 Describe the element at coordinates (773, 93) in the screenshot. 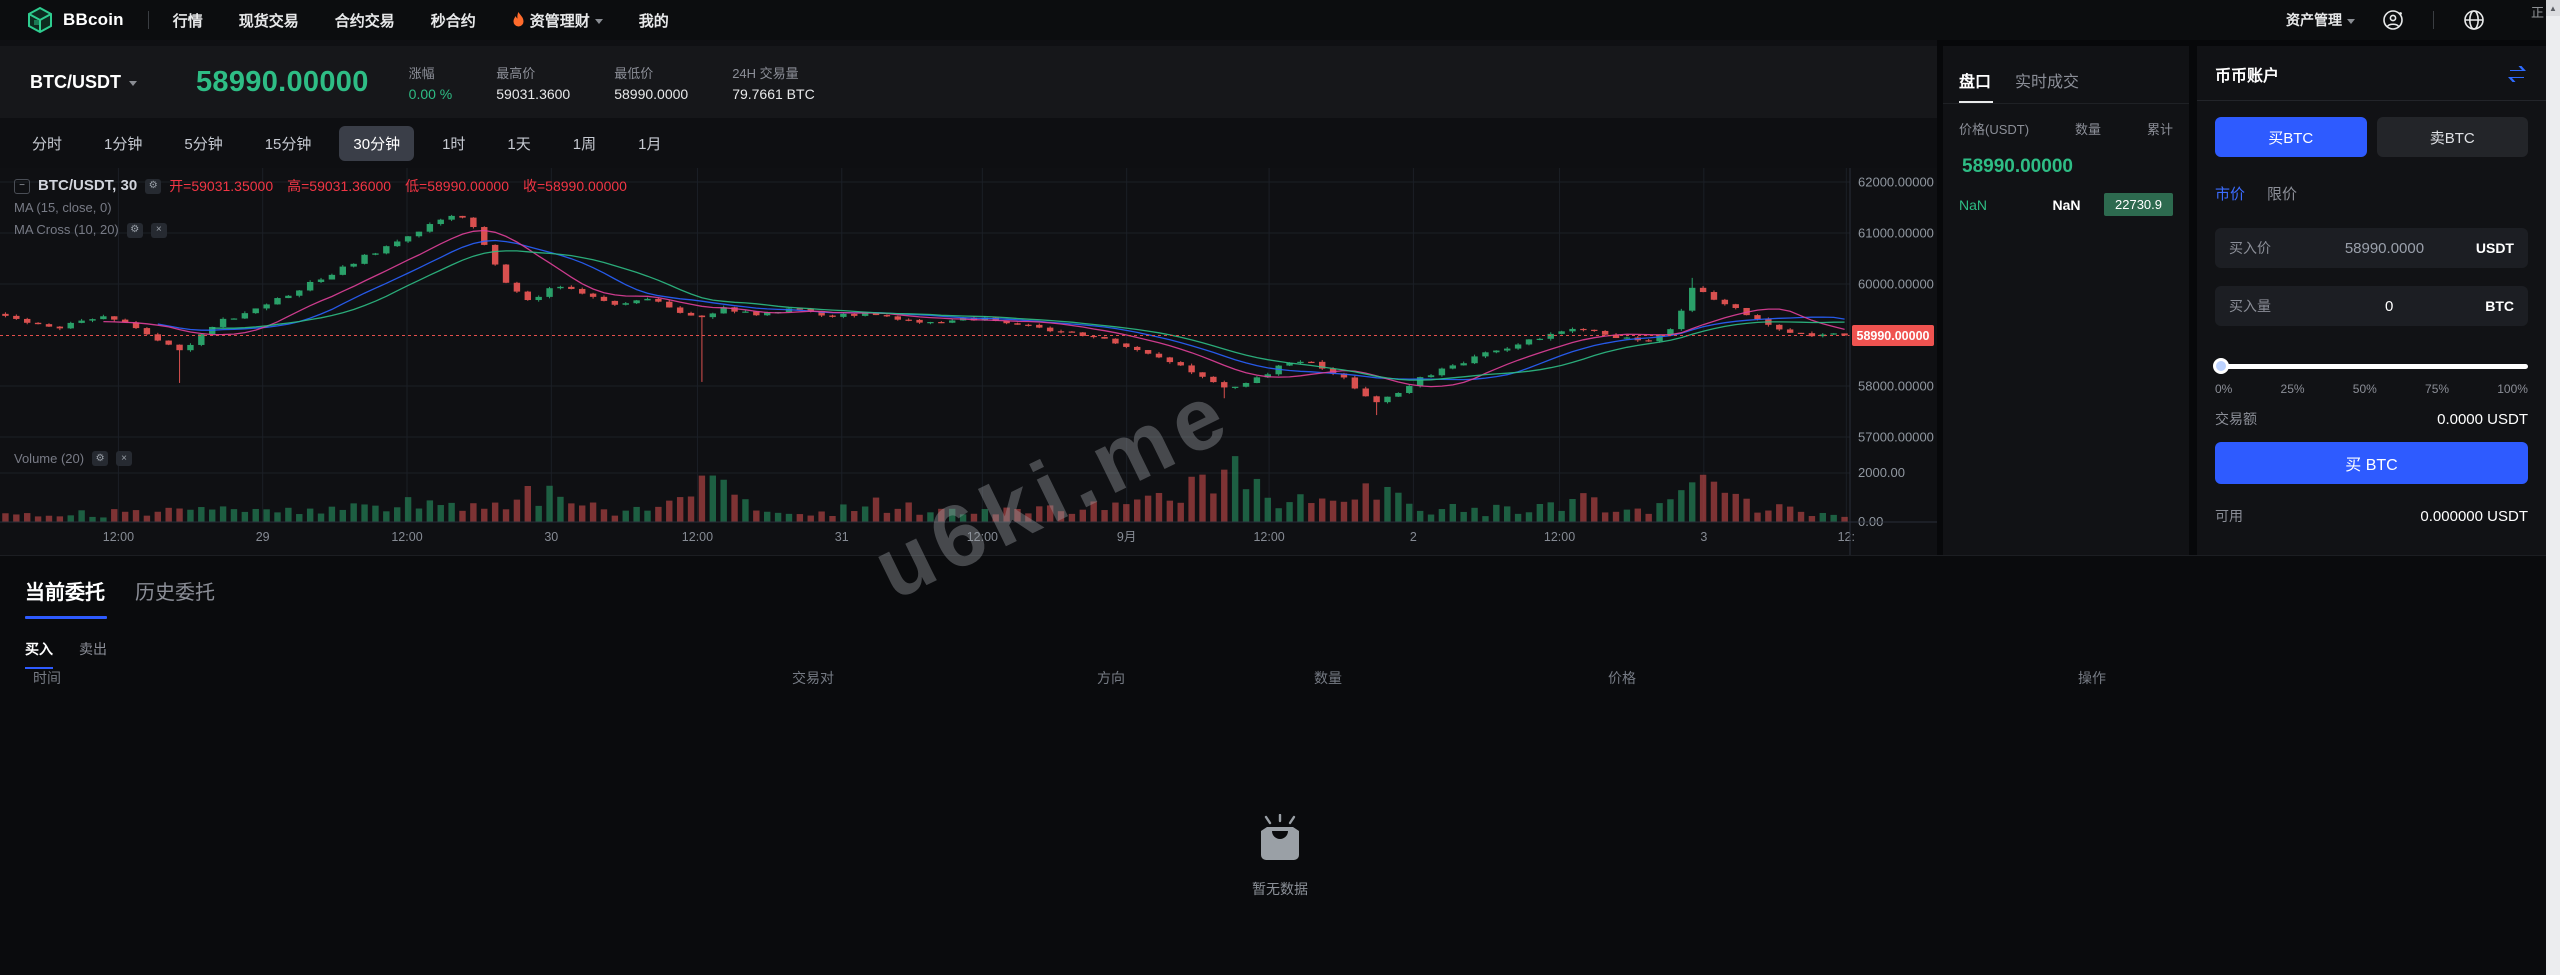

I see `ticker-stat-value: 79.7661 BTC` at that location.